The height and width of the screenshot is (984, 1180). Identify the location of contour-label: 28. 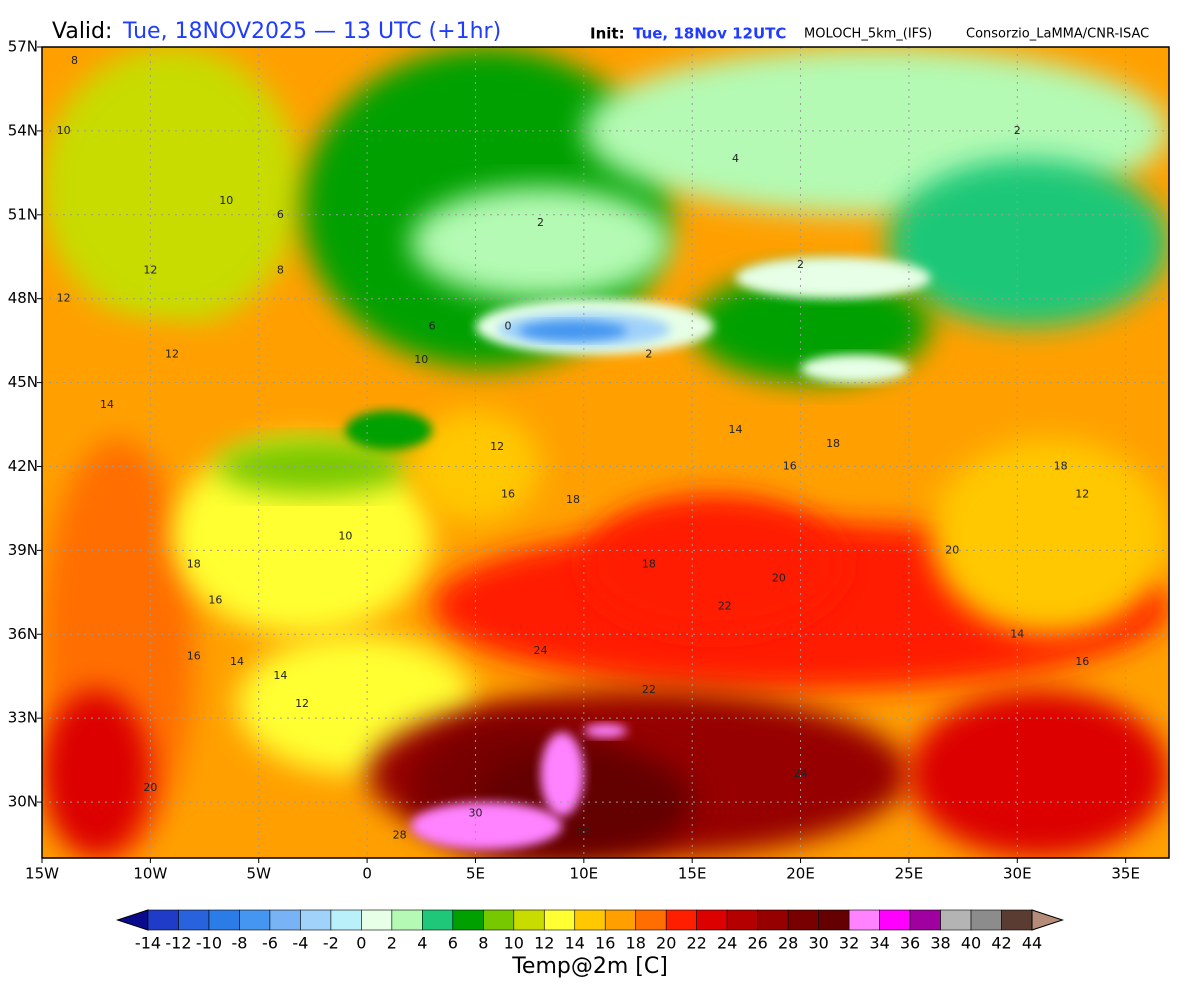
(400, 835).